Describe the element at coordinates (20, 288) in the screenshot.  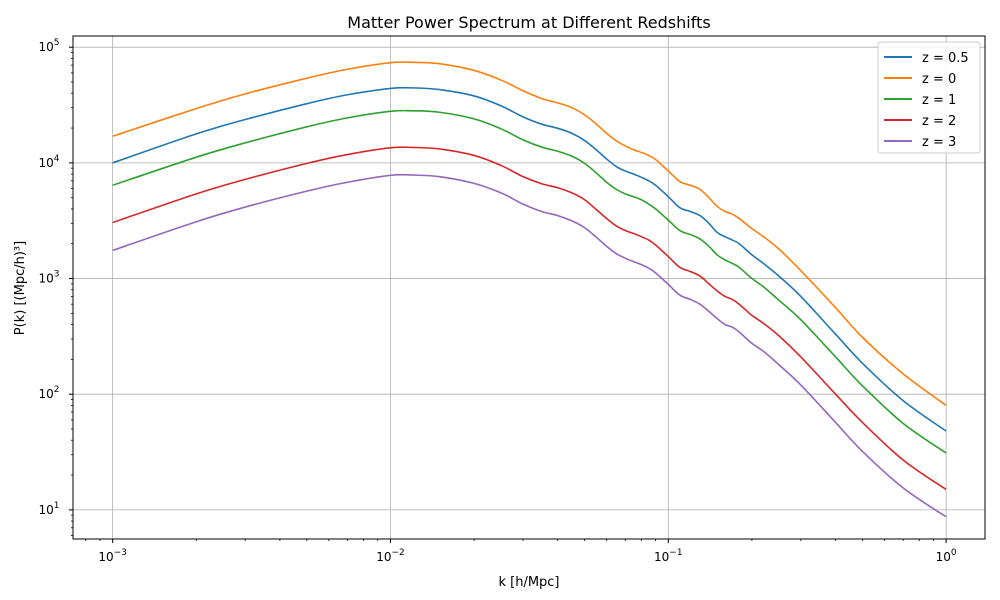
I see `y-axis-label: P(k) [(Mpc/h)³]` at that location.